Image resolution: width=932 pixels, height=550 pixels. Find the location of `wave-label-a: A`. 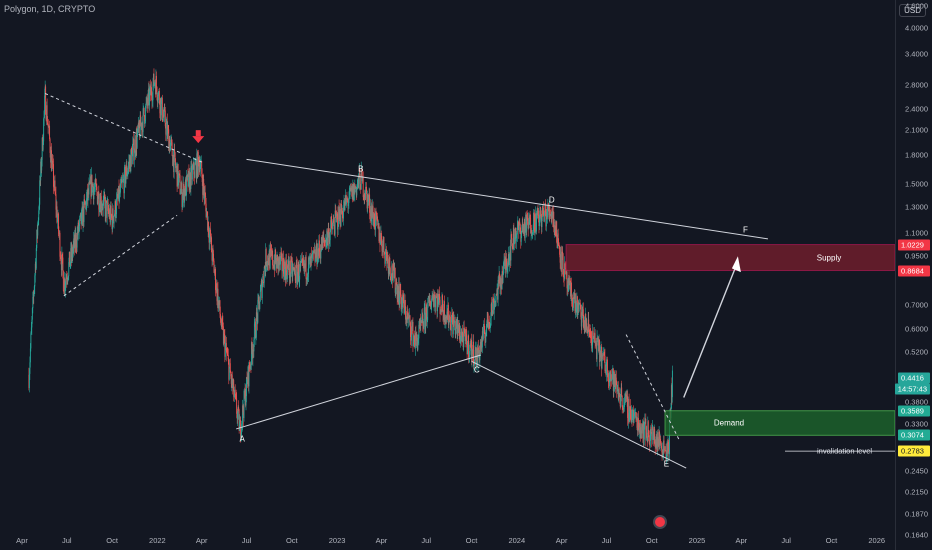

wave-label-a: A is located at coordinates (242, 439).